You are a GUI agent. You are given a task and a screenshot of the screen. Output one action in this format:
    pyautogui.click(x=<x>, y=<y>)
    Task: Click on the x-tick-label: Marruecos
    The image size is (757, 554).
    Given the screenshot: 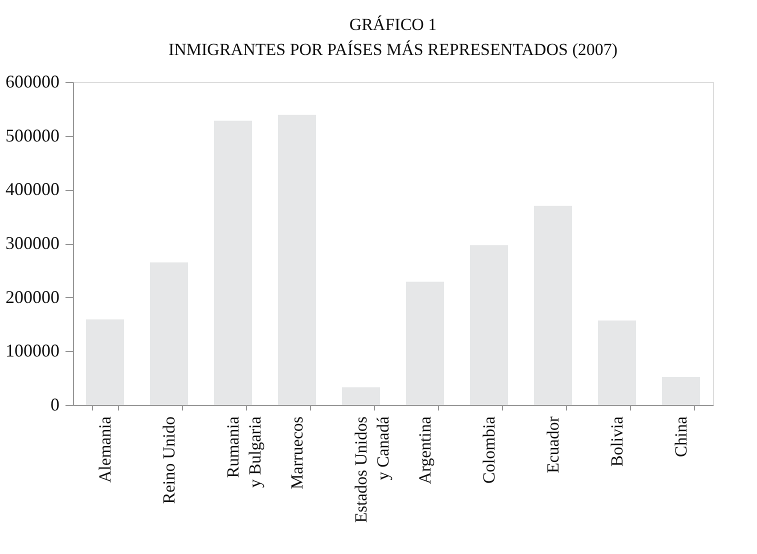 What is the action you would take?
    pyautogui.click(x=297, y=453)
    